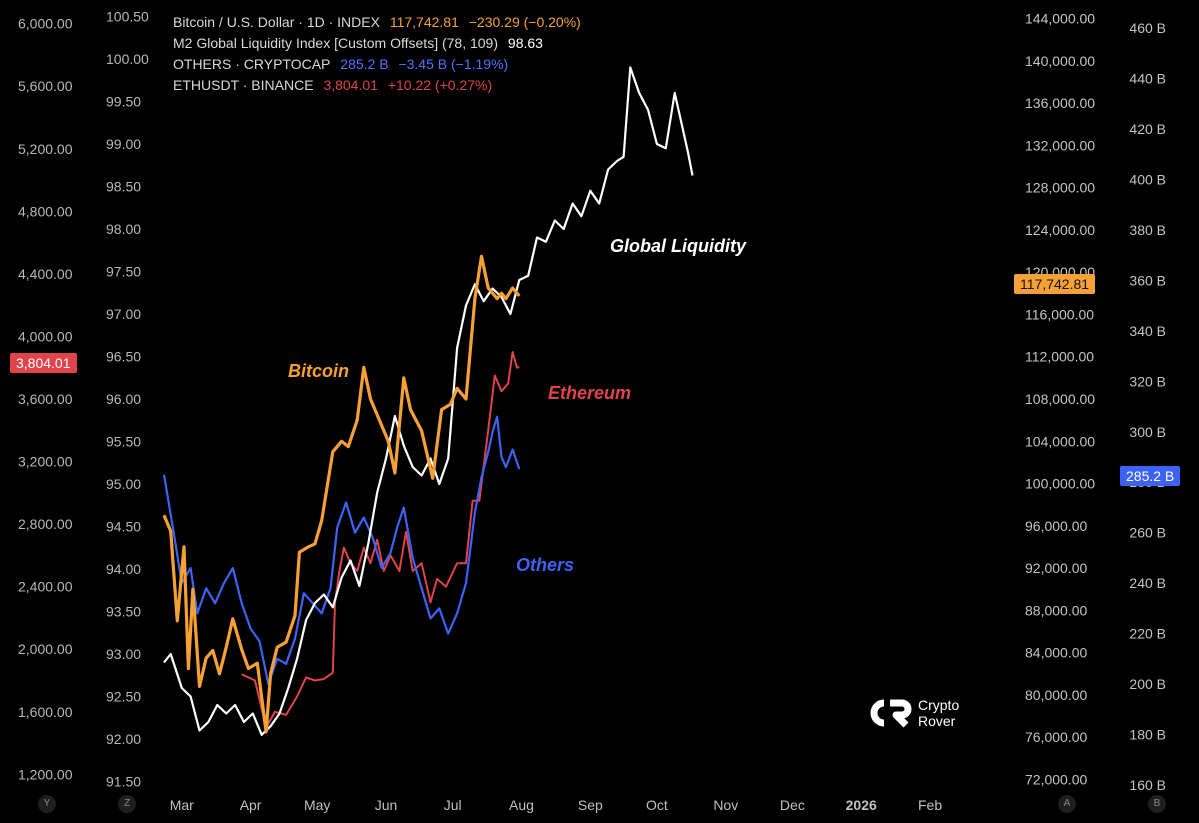 The height and width of the screenshot is (823, 1199). What do you see at coordinates (1157, 804) in the screenshot?
I see `b-scale-button: B` at bounding box center [1157, 804].